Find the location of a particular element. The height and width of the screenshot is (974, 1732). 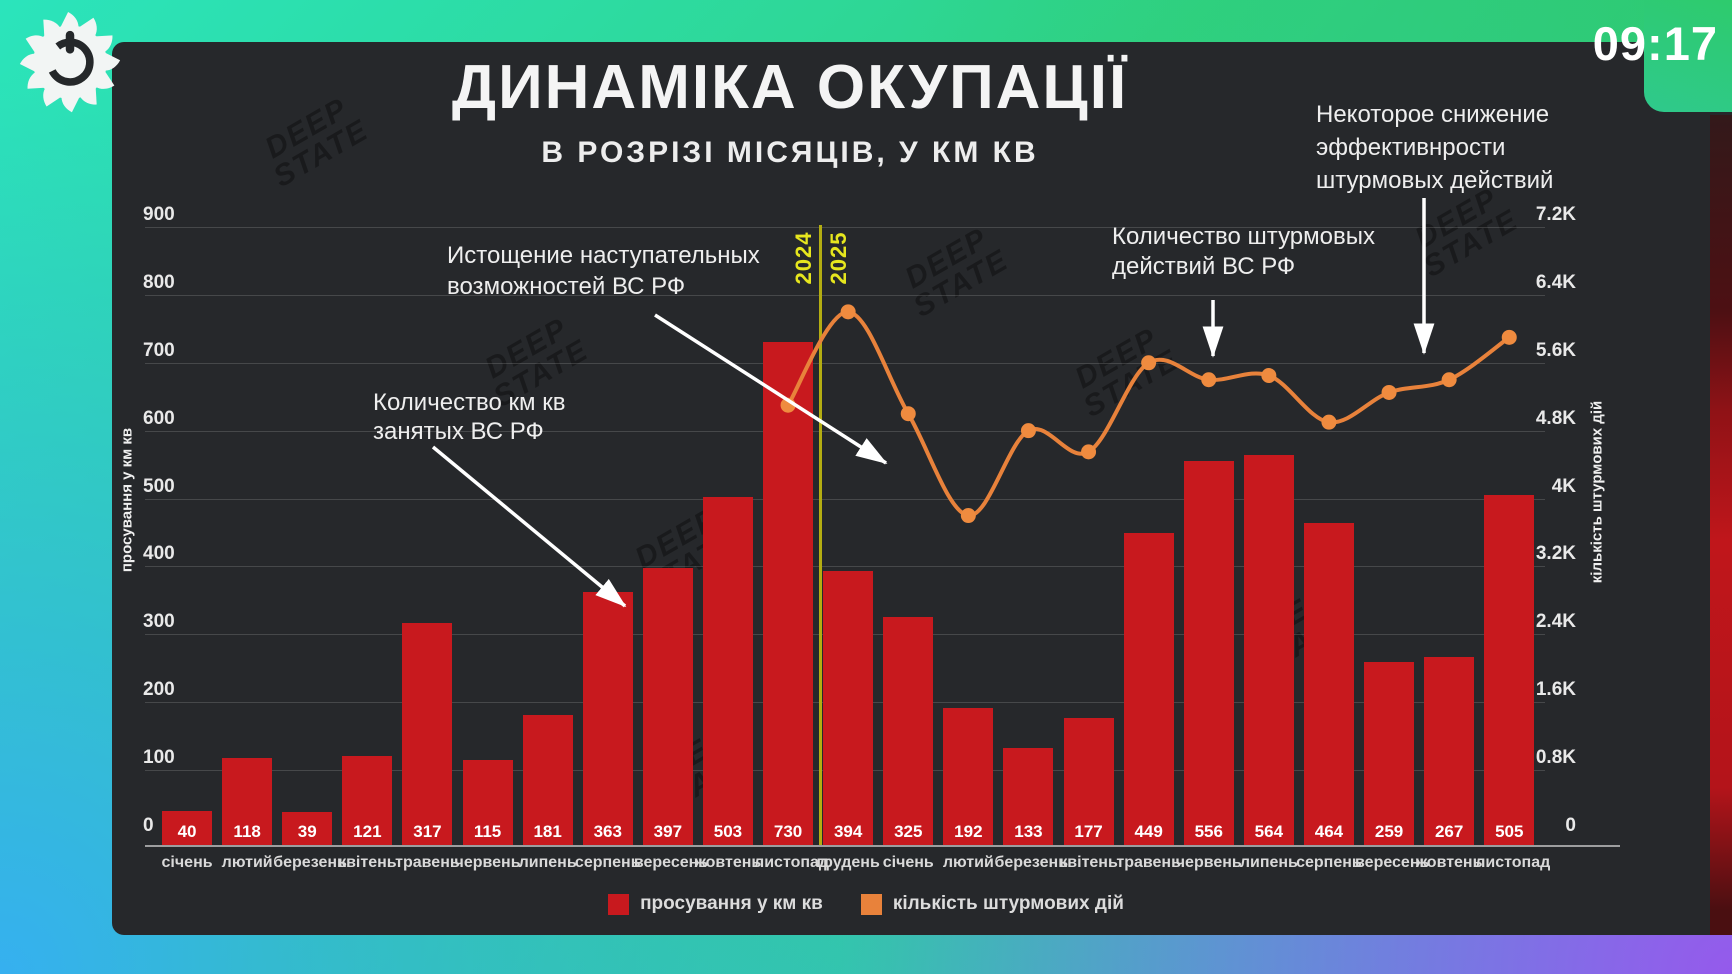

left-axis-tick: 900 is located at coordinates (159, 214).